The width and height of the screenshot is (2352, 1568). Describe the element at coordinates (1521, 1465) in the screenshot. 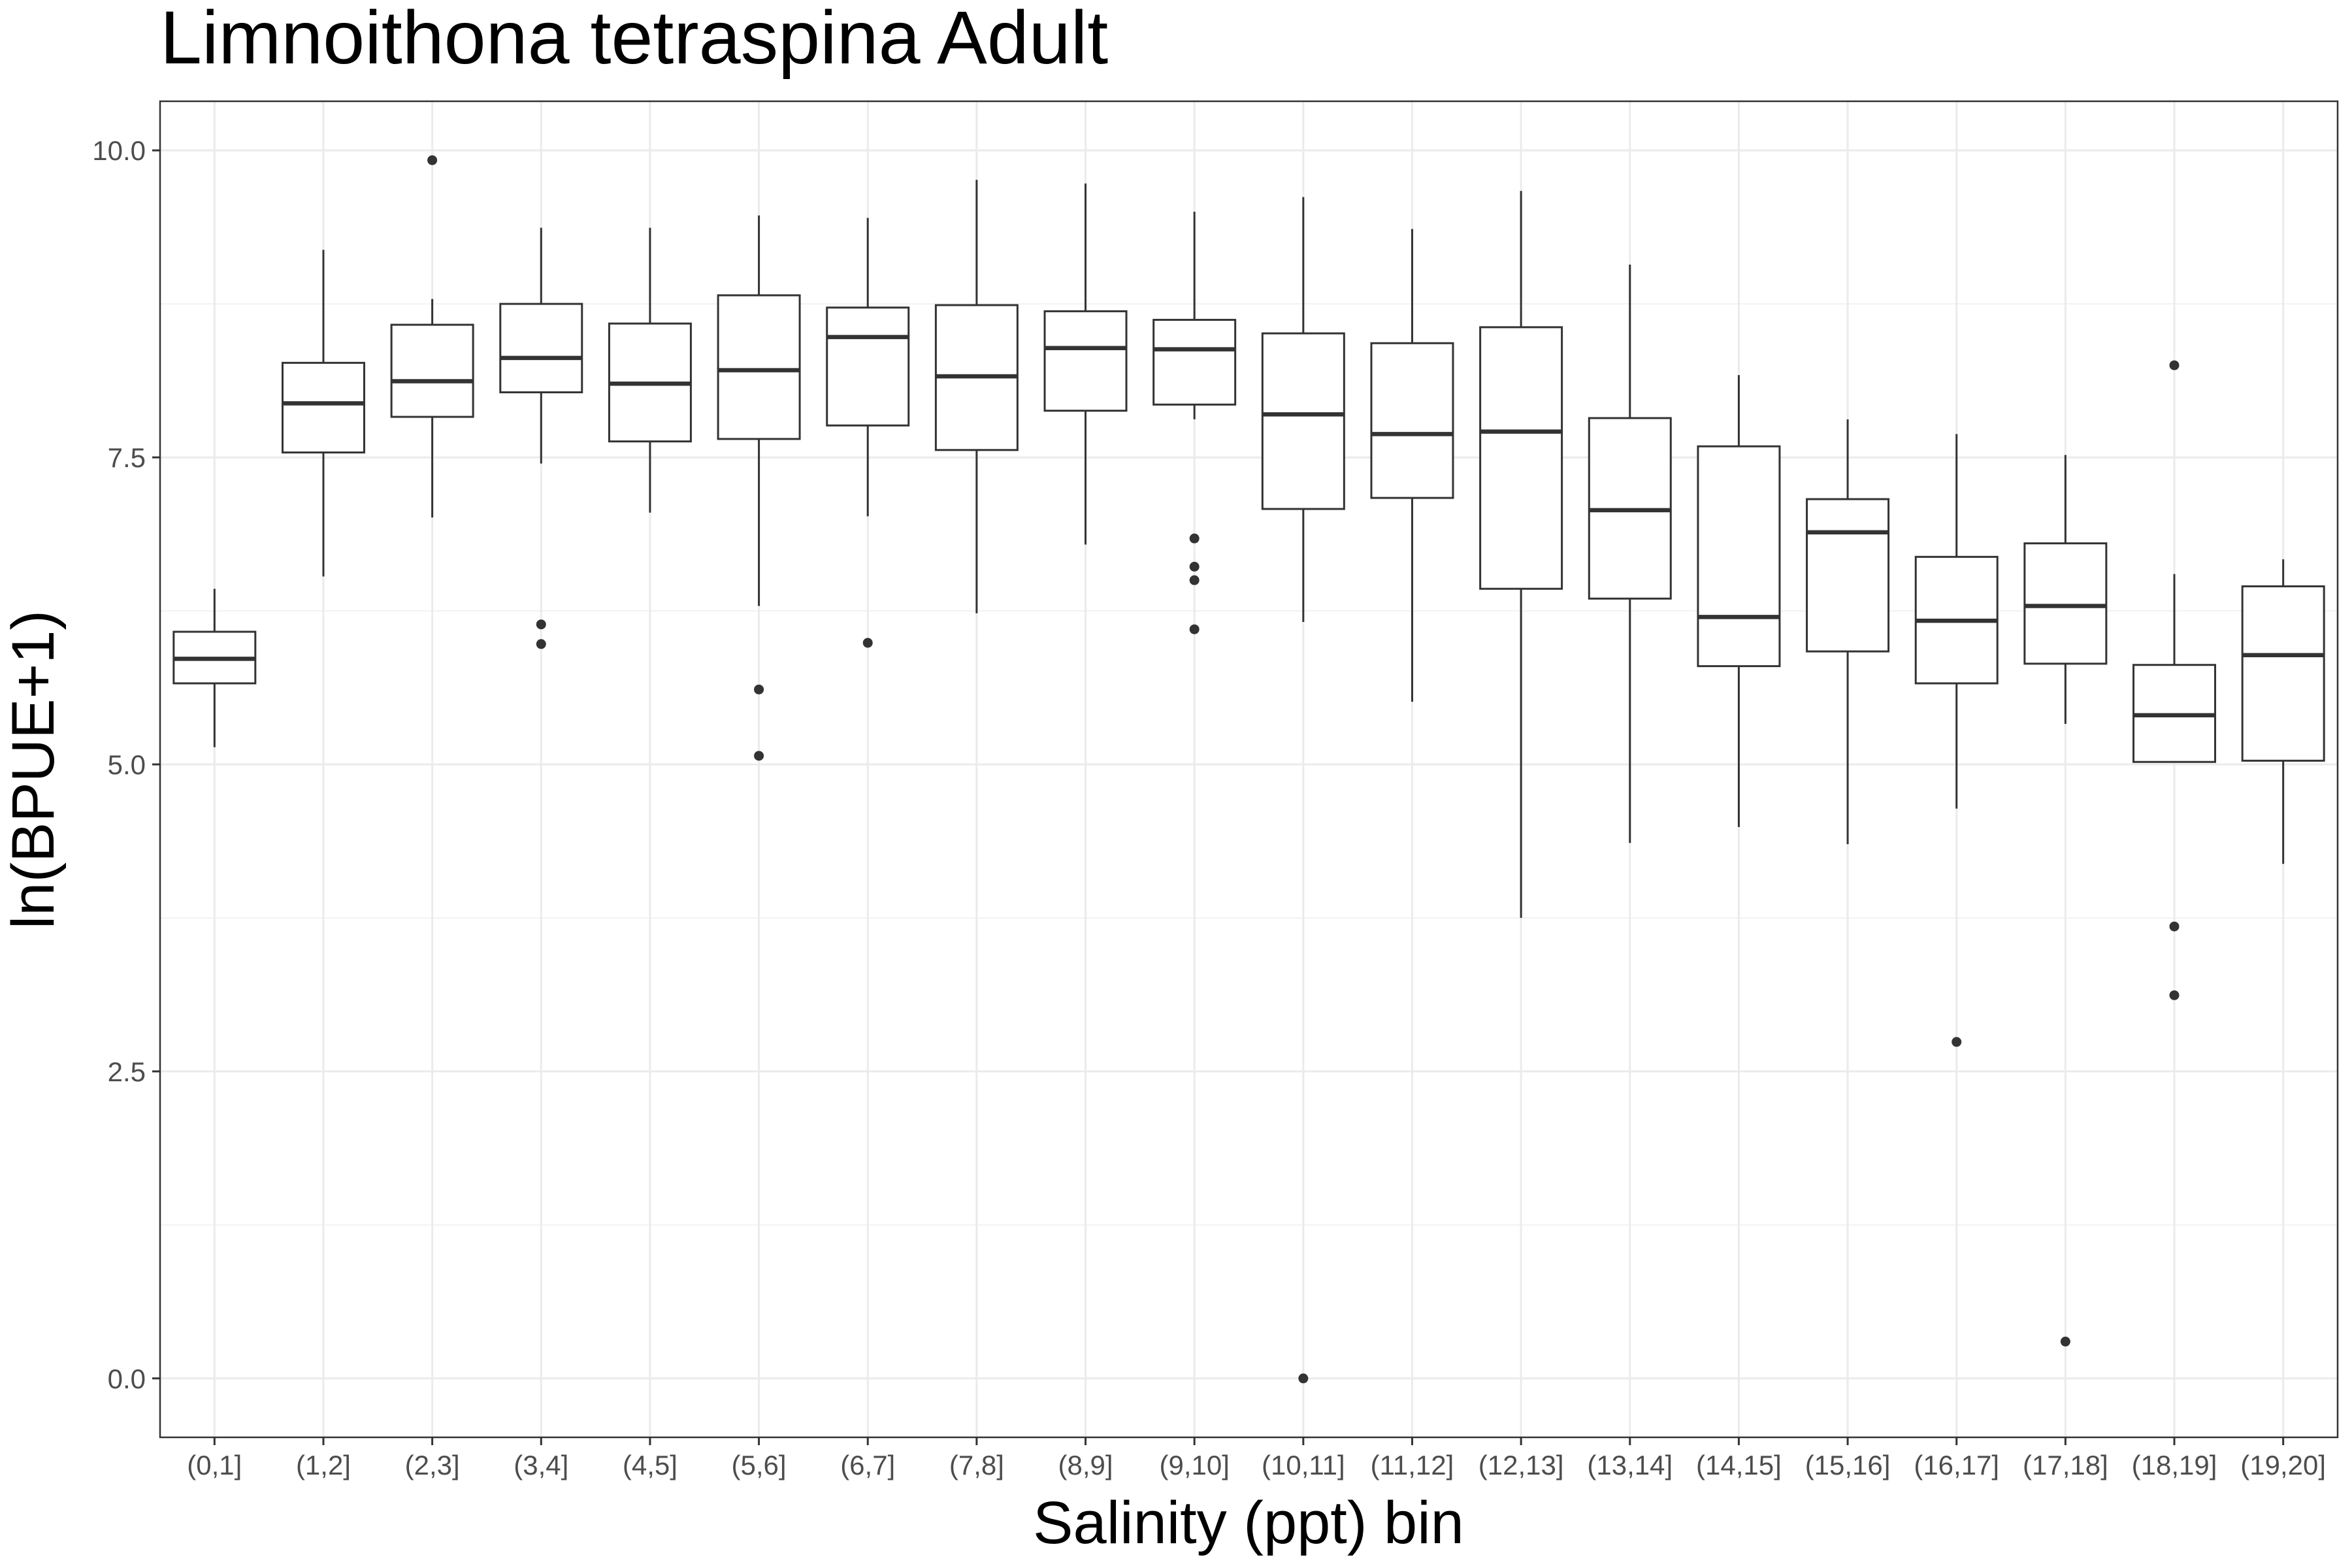

I see `x-tick-label: (12,13]` at that location.